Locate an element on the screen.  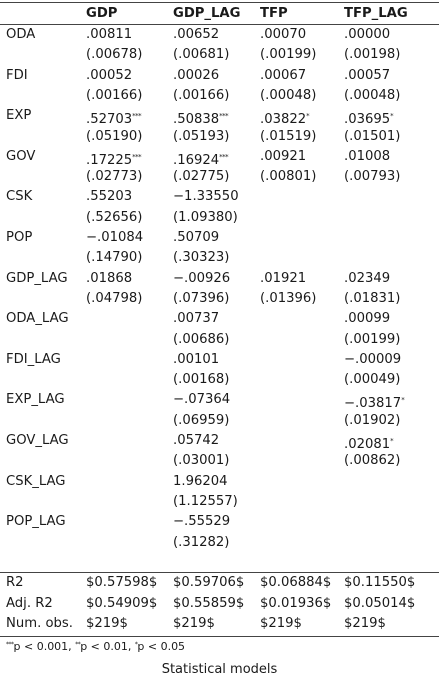
se-row: (.00166) (.00166) (.00048) (.00048) is located at coordinates (219, 96).